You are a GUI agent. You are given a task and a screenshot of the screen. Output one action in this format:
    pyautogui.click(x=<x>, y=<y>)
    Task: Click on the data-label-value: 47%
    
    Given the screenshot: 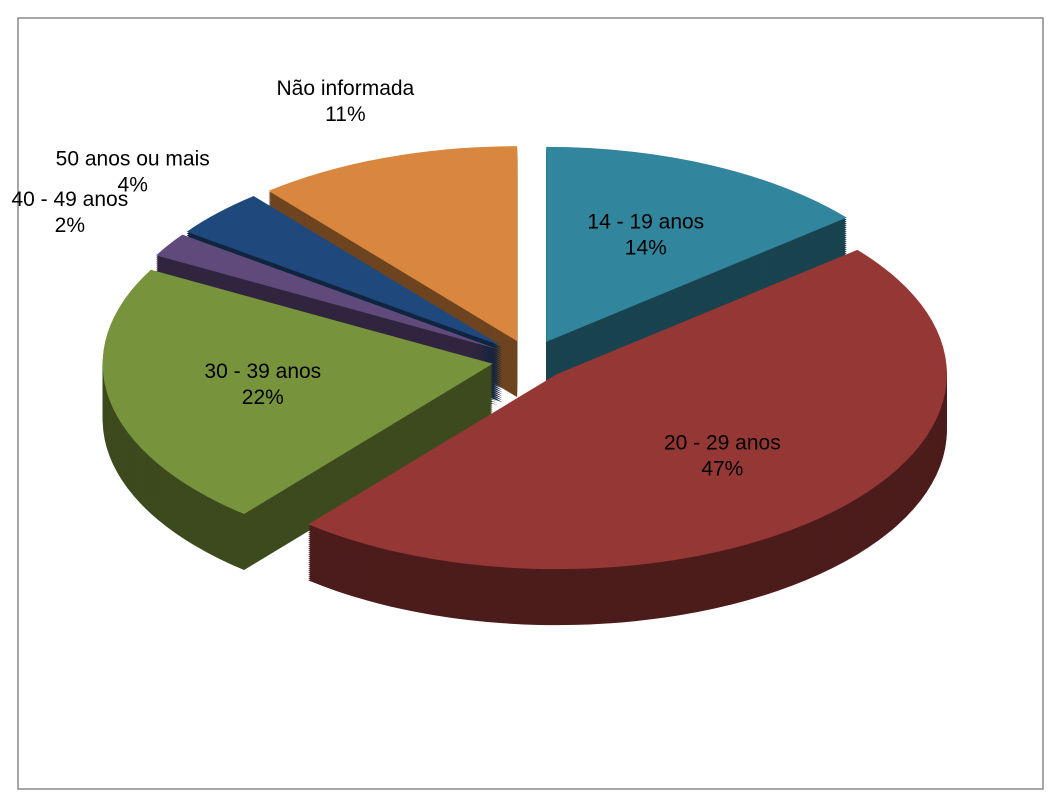 What is the action you would take?
    pyautogui.click(x=722, y=468)
    